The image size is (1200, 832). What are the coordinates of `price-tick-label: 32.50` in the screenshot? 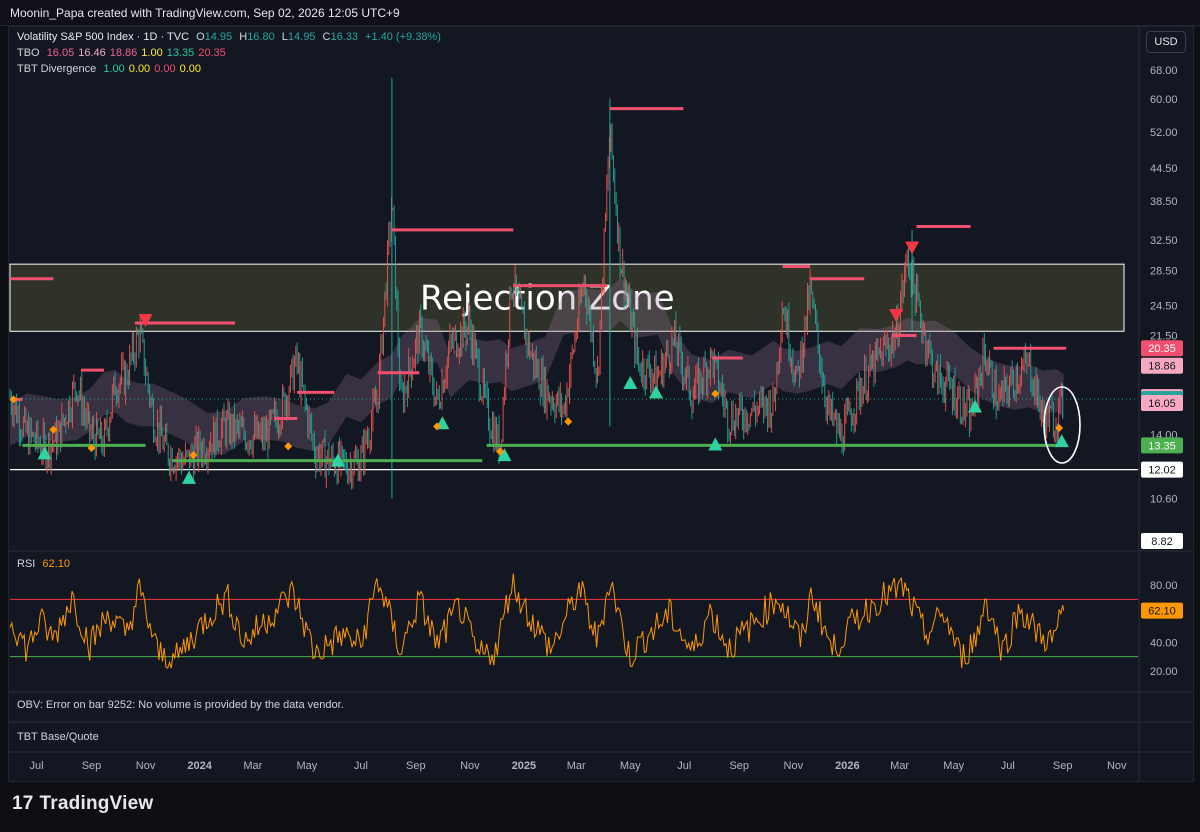 It's located at (1164, 241).